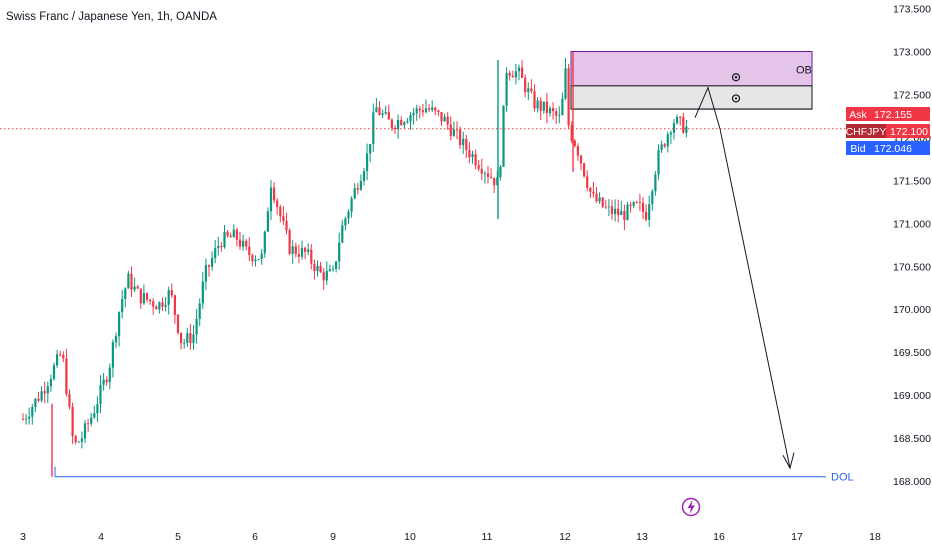  I want to click on last-price-value: 172.100, so click(909, 132).